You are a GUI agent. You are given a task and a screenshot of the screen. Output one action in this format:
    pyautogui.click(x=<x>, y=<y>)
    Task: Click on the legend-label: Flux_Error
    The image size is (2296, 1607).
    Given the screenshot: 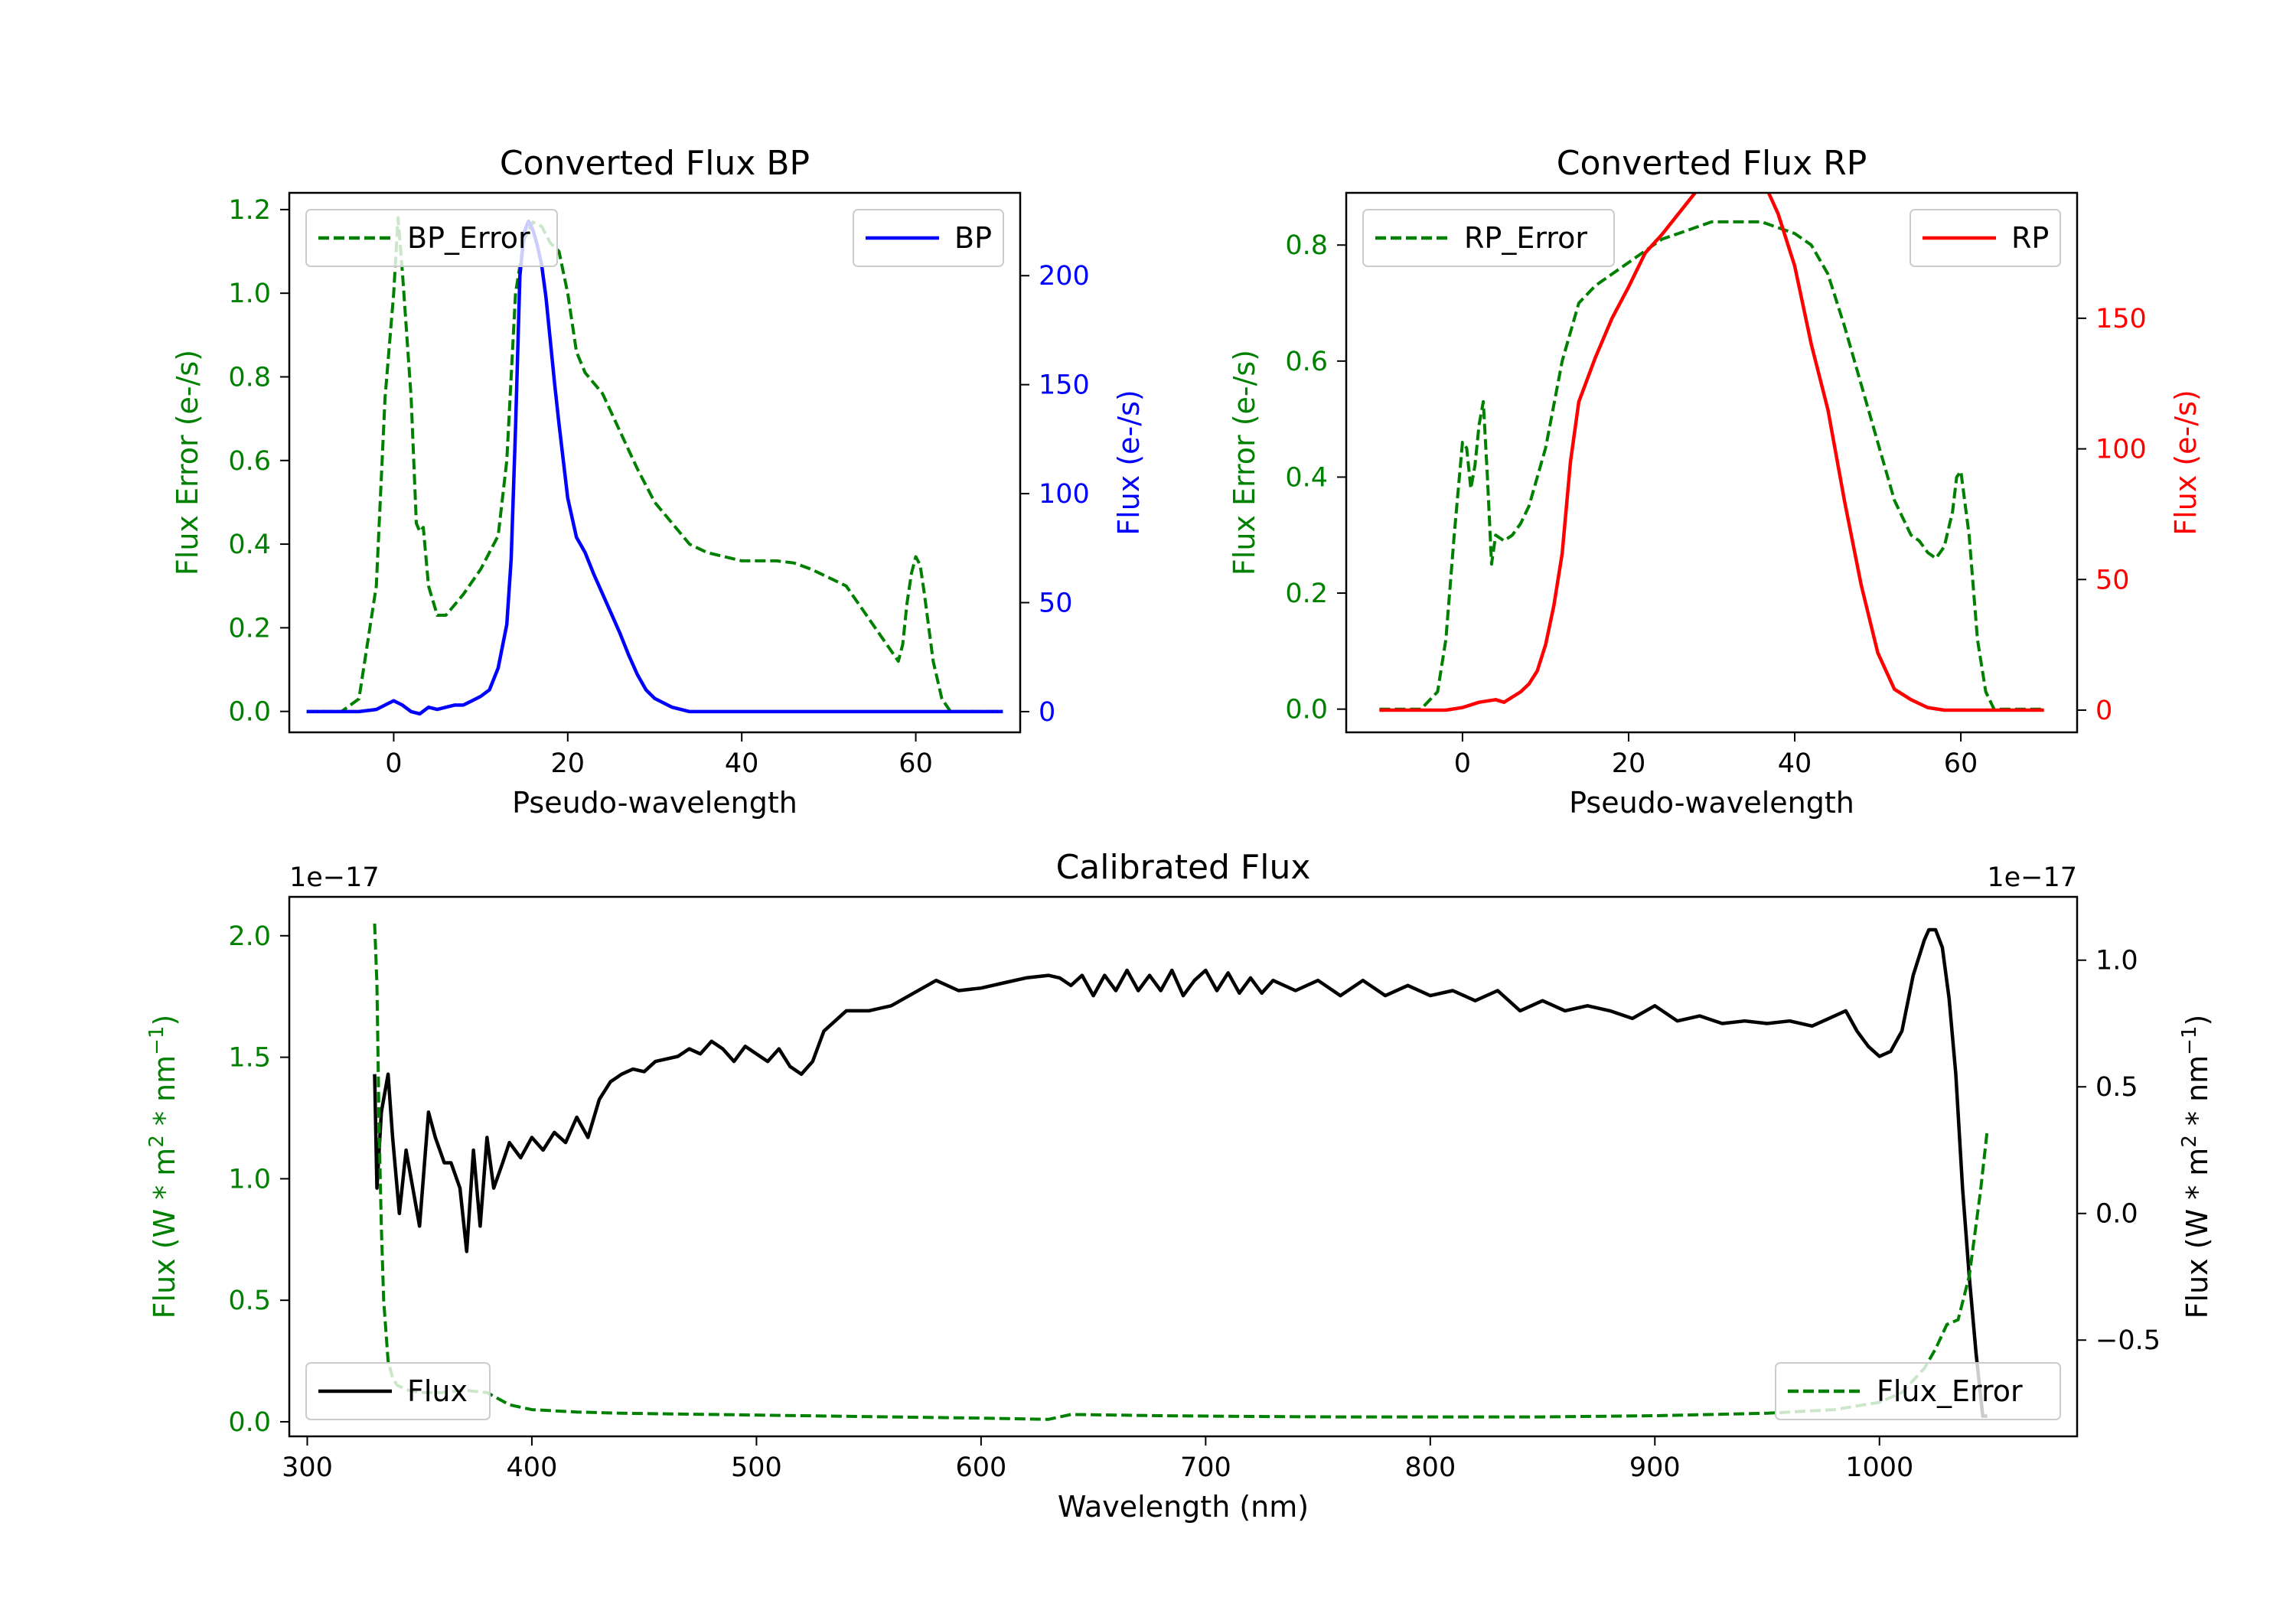 What is the action you would take?
    pyautogui.click(x=1950, y=1391)
    